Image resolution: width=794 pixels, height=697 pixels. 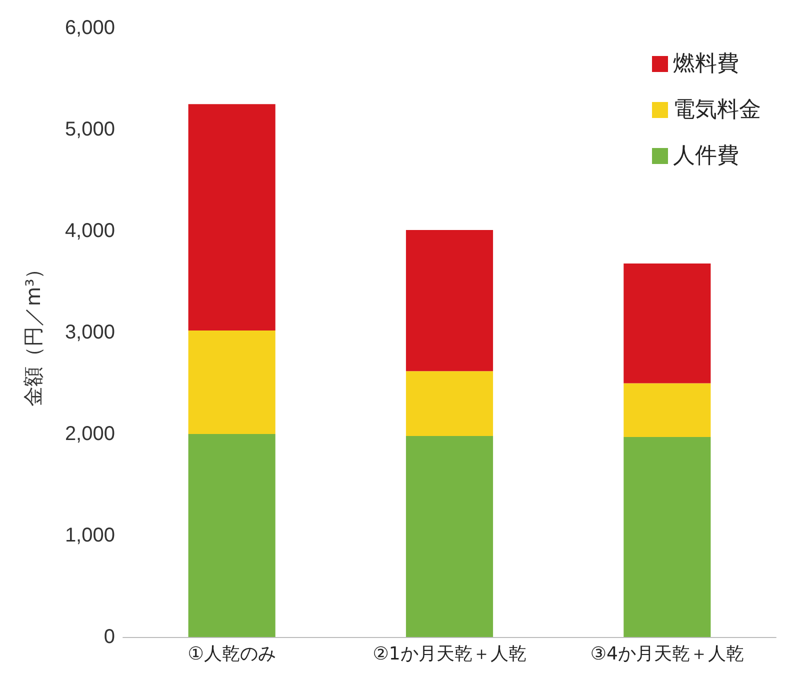 What do you see at coordinates (232, 654) in the screenshot?
I see `x-tick-label: ①人乾のみ` at bounding box center [232, 654].